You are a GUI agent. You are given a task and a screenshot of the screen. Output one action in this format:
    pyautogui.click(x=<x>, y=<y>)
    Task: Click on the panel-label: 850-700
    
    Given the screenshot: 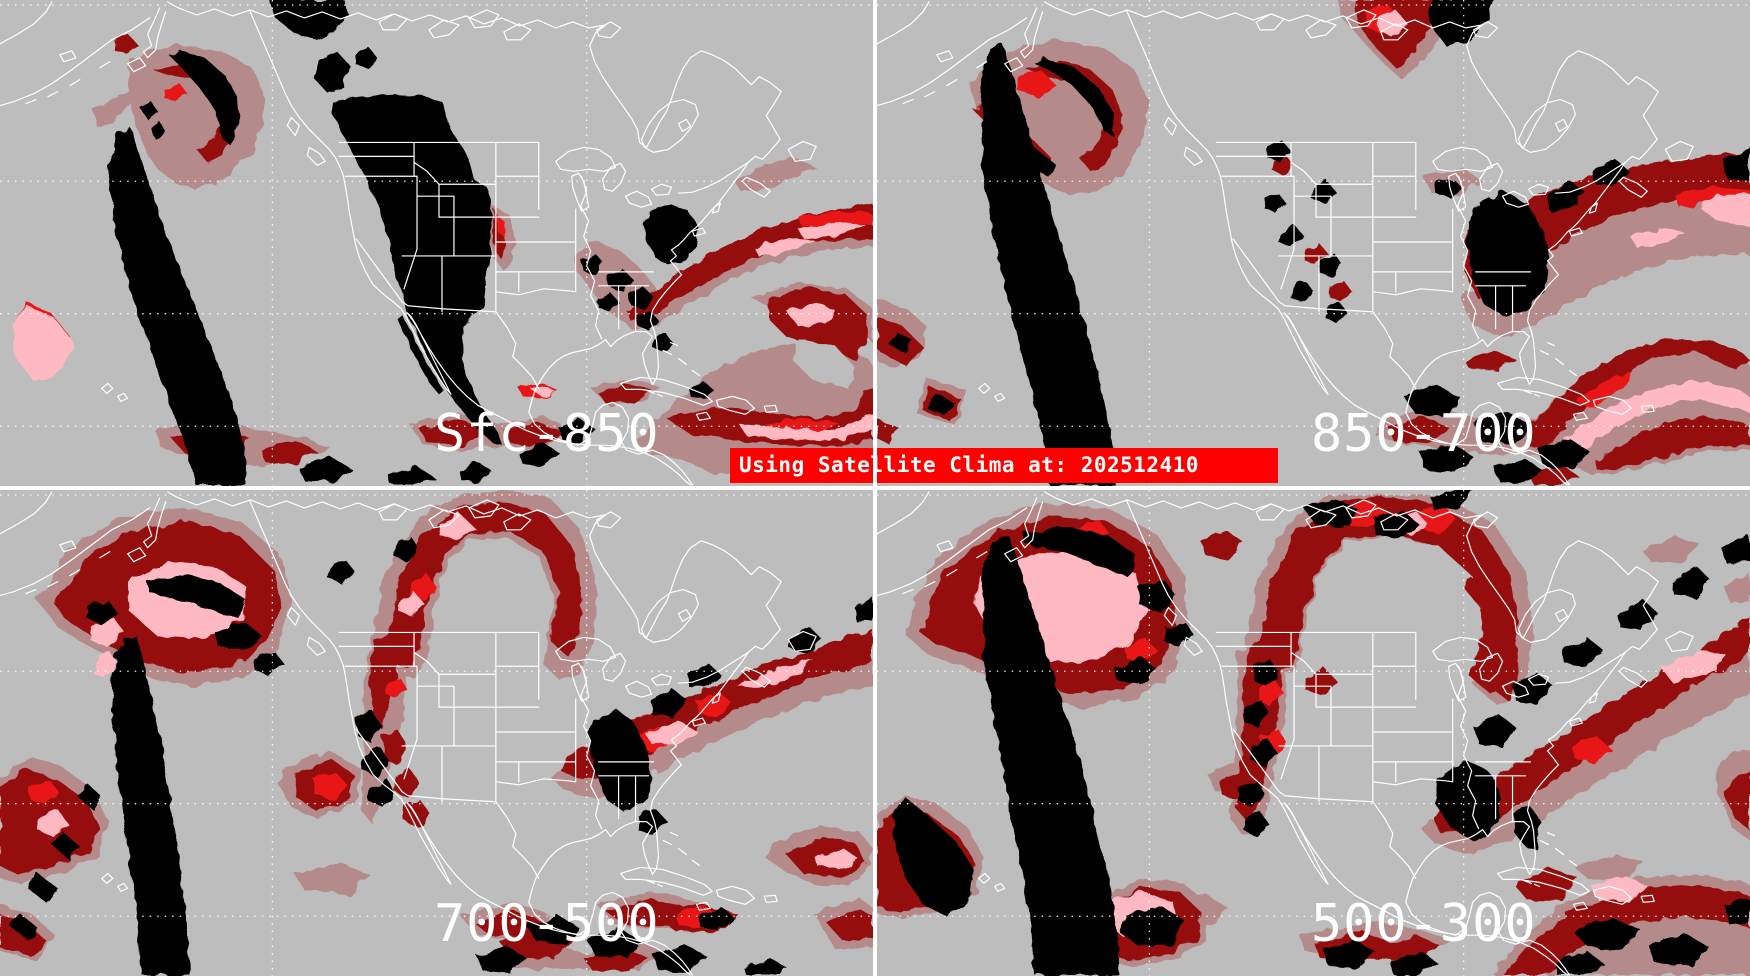 What is the action you would take?
    pyautogui.click(x=1424, y=434)
    